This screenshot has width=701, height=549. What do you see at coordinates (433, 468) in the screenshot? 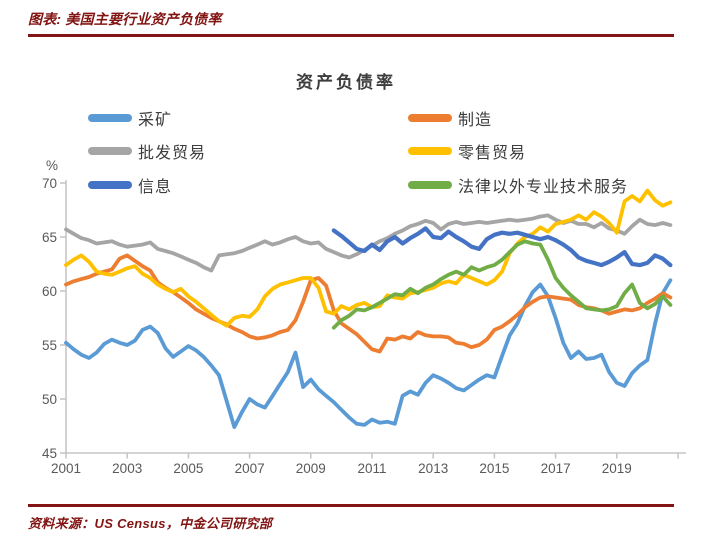
I see `x-axis-tick-label: 2013` at bounding box center [433, 468].